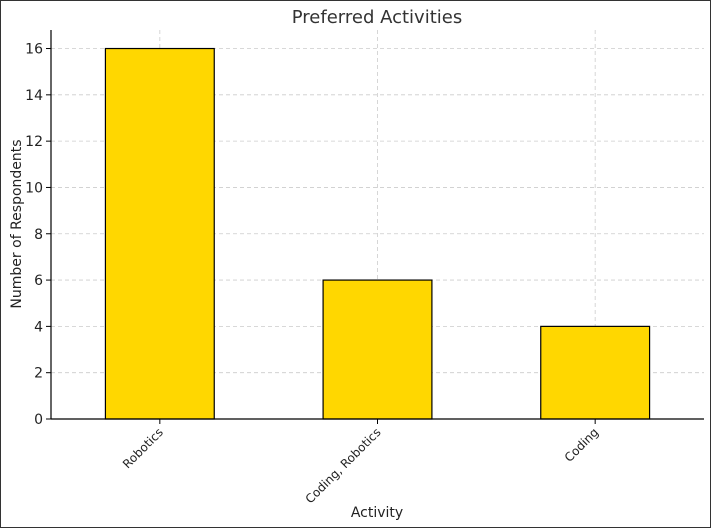 This screenshot has width=711, height=529. What do you see at coordinates (38, 327) in the screenshot?
I see `y-tick-label: 4` at bounding box center [38, 327].